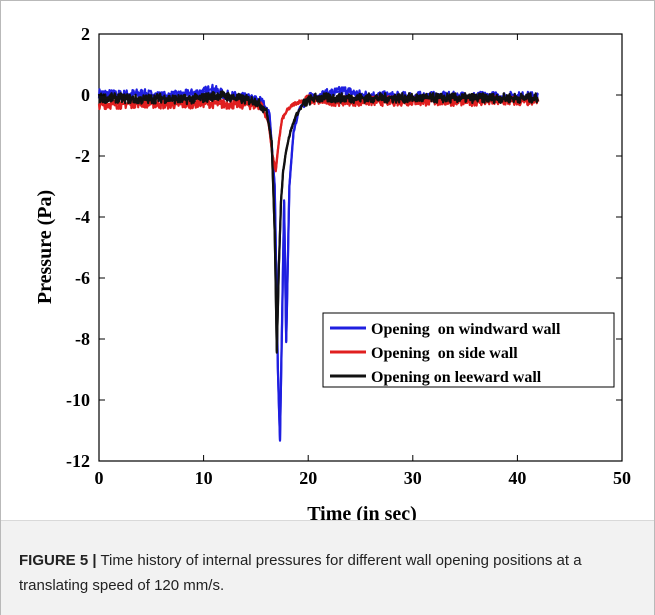  Describe the element at coordinates (622, 478) in the screenshot. I see `x-tick-label: 50` at that location.